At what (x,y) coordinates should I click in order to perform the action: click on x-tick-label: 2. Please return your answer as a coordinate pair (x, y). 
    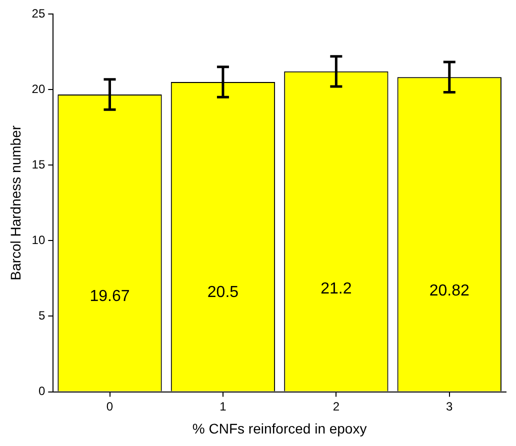
    Looking at the image, I should click on (336, 406).